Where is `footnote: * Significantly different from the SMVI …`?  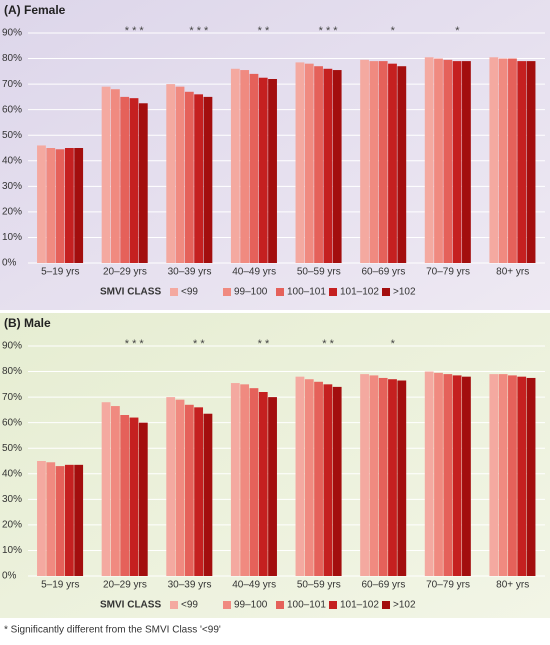 footnote: * Significantly different from the SMVI … is located at coordinates (112, 630).